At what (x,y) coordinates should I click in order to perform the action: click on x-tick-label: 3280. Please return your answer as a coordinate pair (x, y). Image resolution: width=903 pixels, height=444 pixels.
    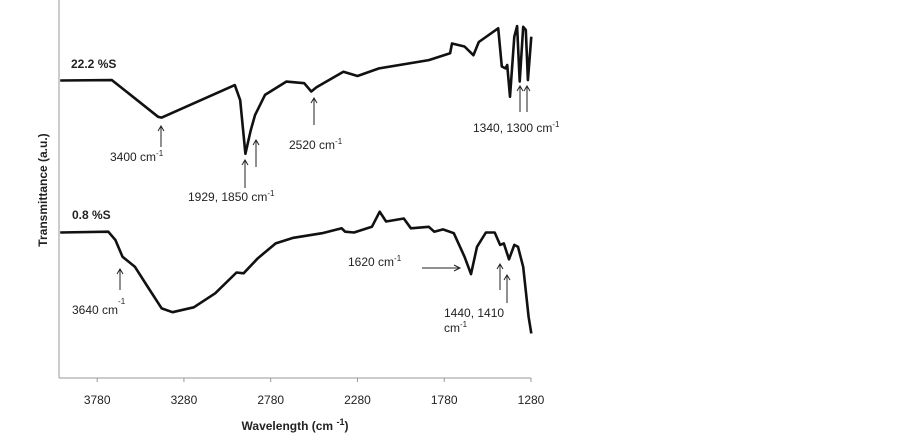
    Looking at the image, I should click on (184, 400).